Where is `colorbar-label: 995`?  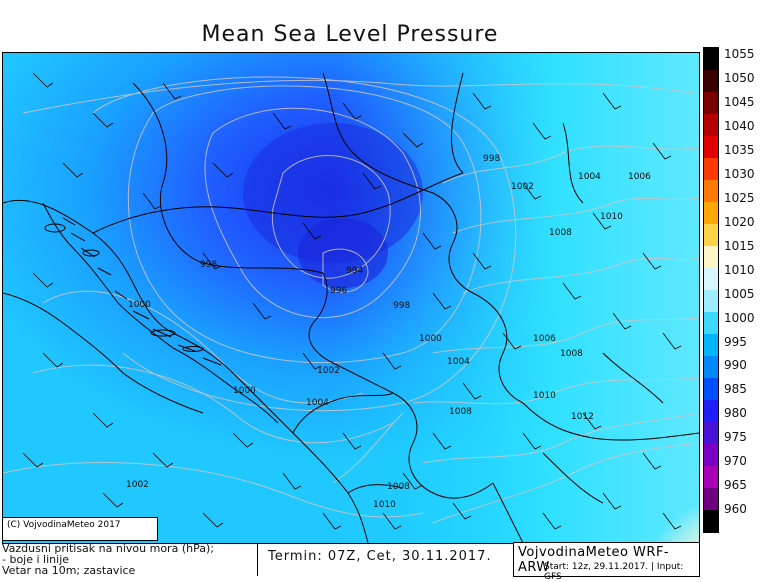
colorbar-label: 995 is located at coordinates (735, 341).